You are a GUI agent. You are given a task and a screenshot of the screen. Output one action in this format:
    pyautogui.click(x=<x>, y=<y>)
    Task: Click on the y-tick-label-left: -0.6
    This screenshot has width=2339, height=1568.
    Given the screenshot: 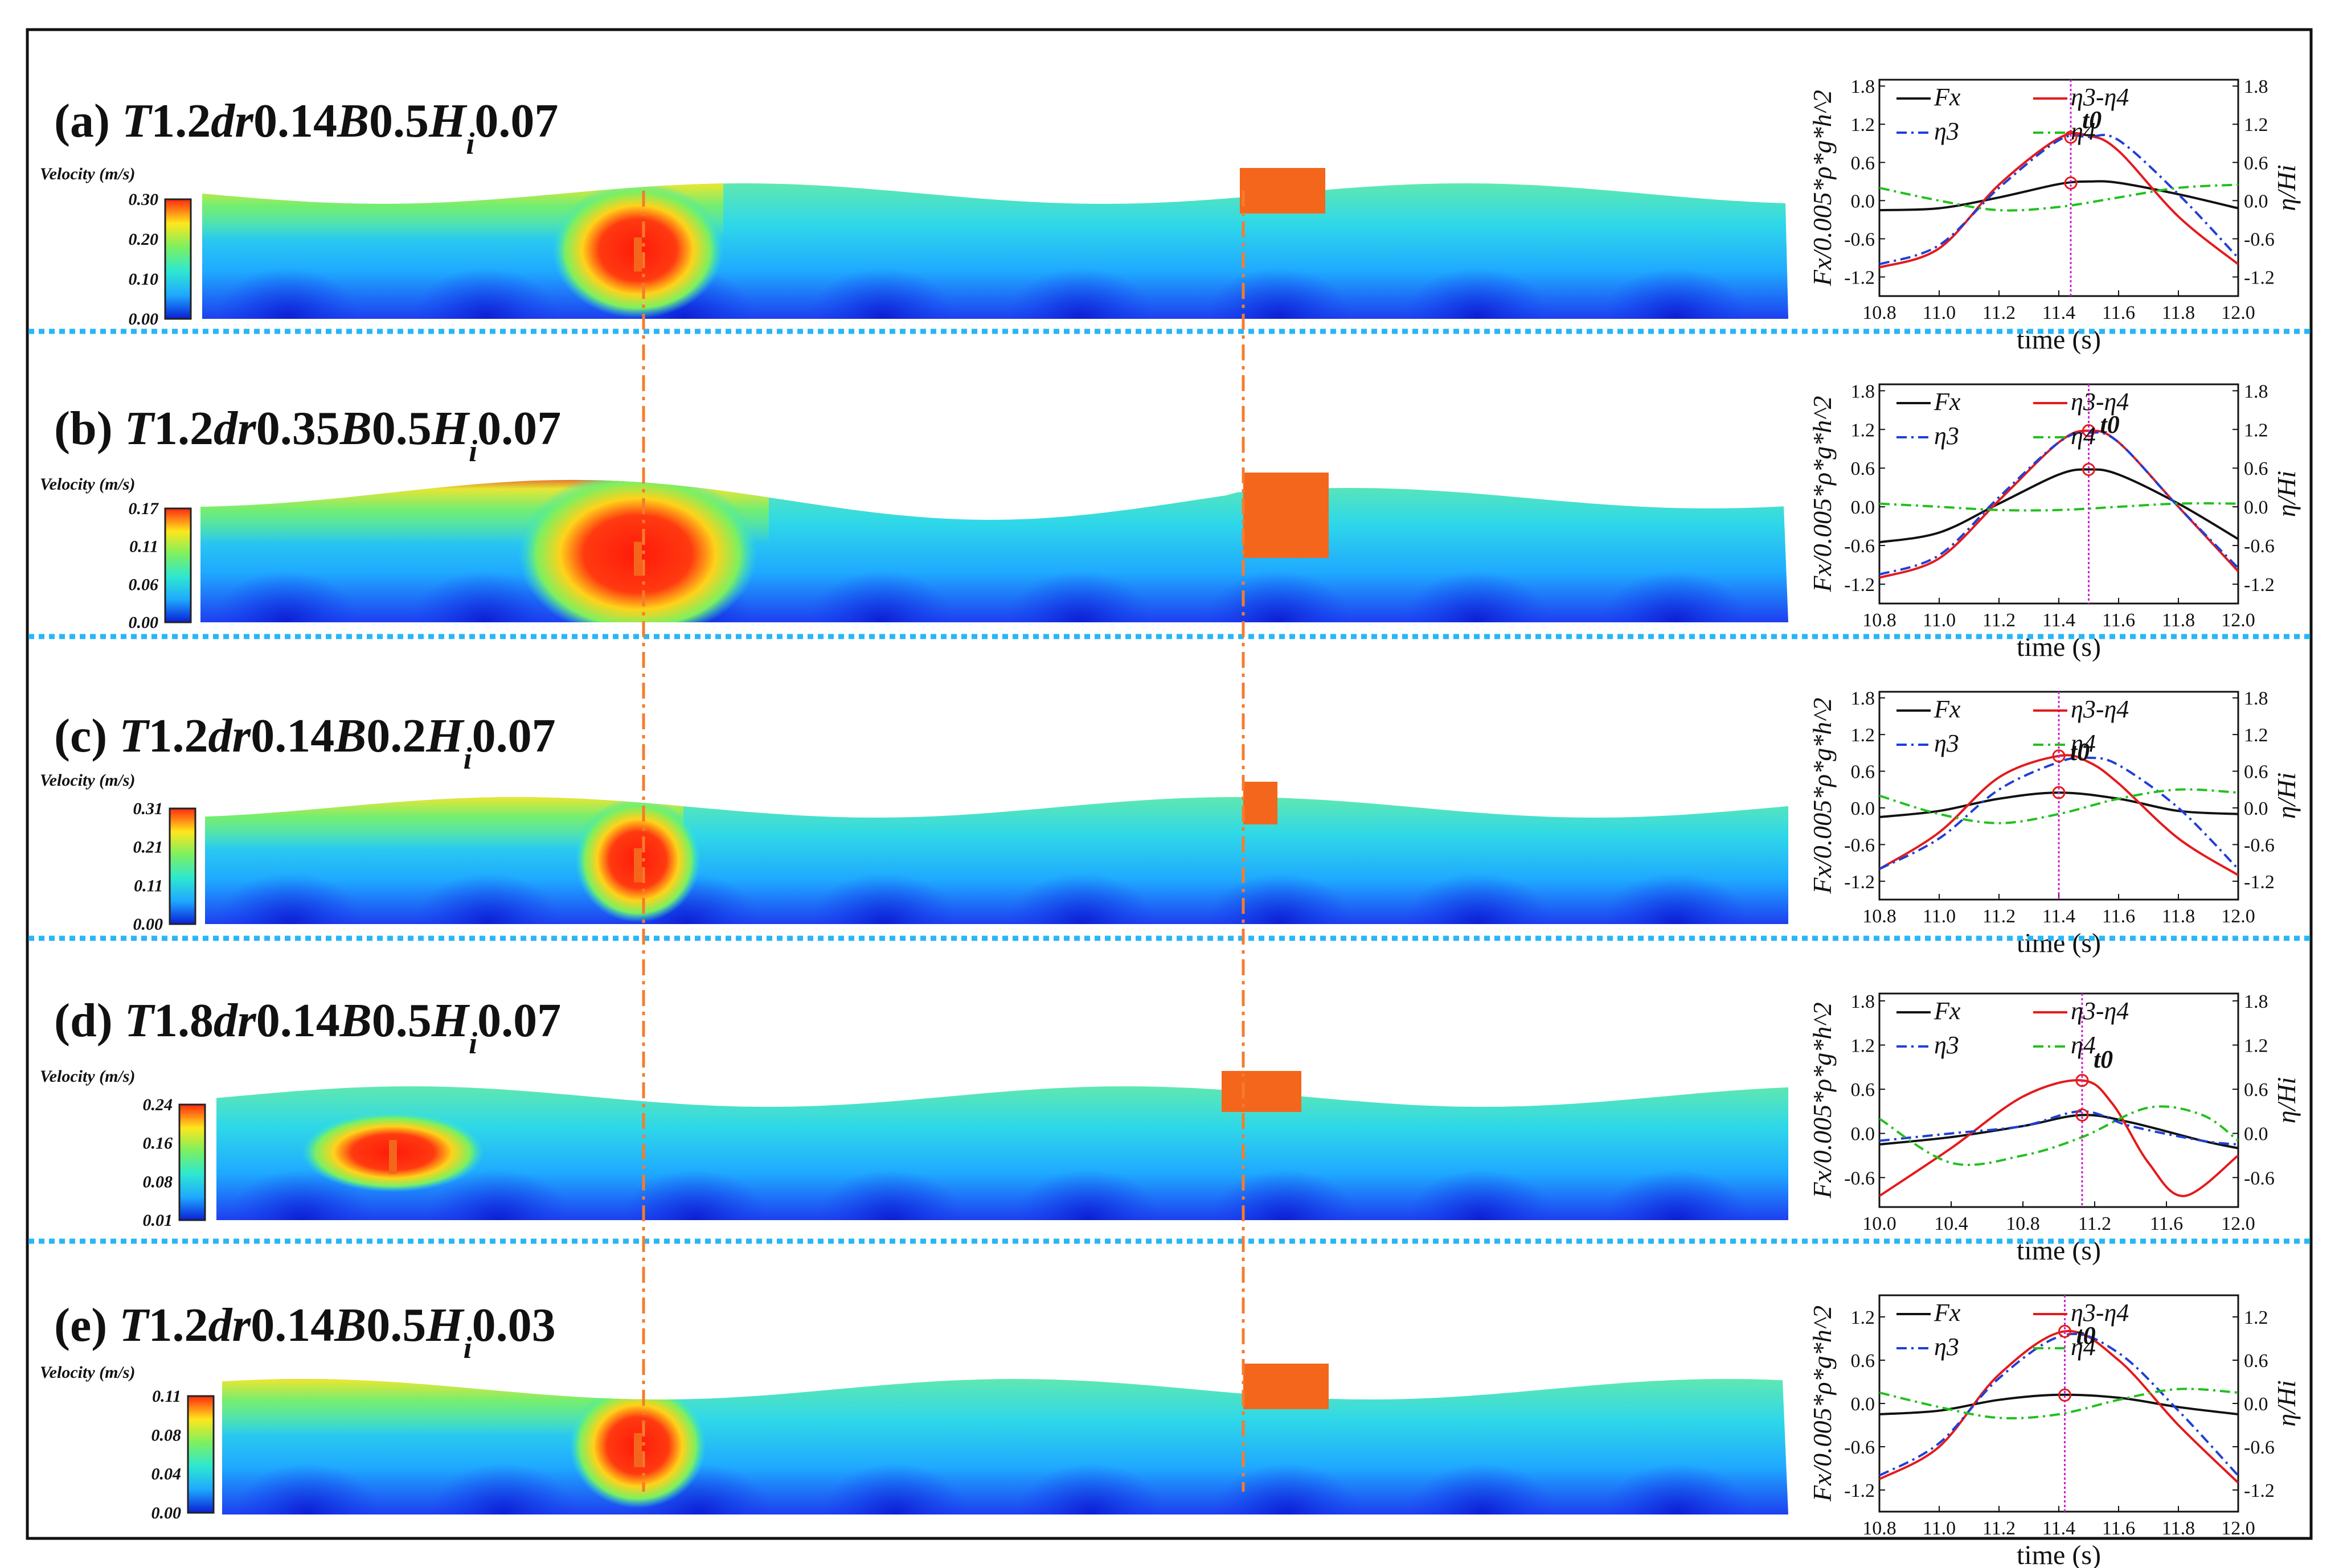 What is the action you would take?
    pyautogui.click(x=1860, y=239)
    